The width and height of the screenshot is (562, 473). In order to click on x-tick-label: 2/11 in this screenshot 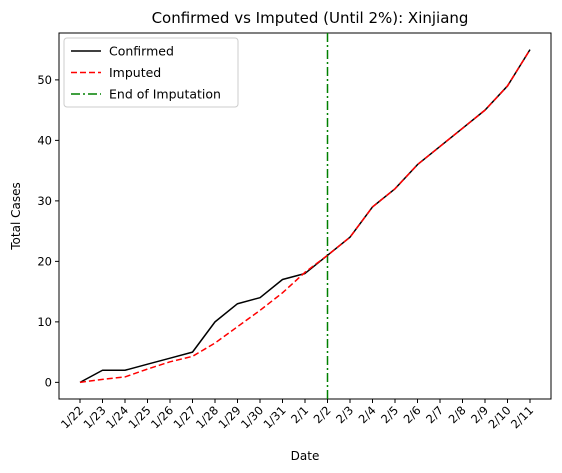, I will do `click(522, 417)`.